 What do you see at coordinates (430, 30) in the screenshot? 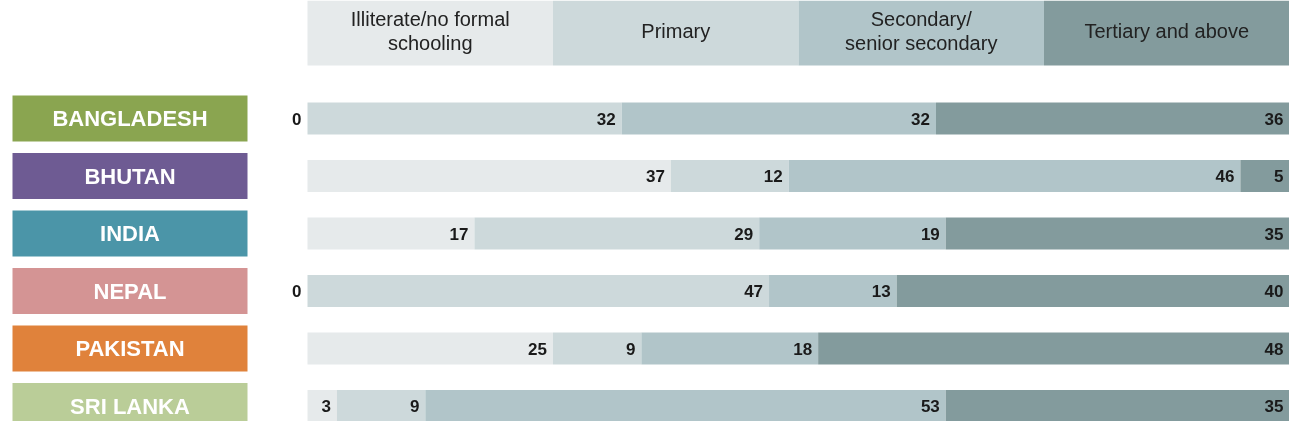
I see `text: Illiterate/no formal schooling` at bounding box center [430, 30].